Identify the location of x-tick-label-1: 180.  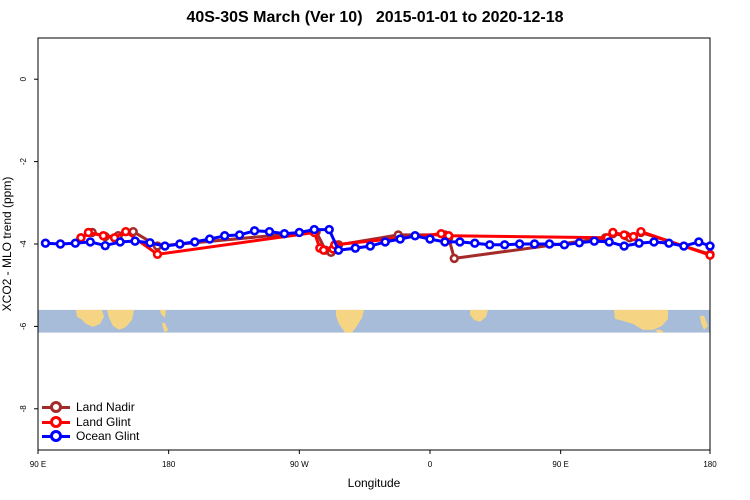
(169, 464).